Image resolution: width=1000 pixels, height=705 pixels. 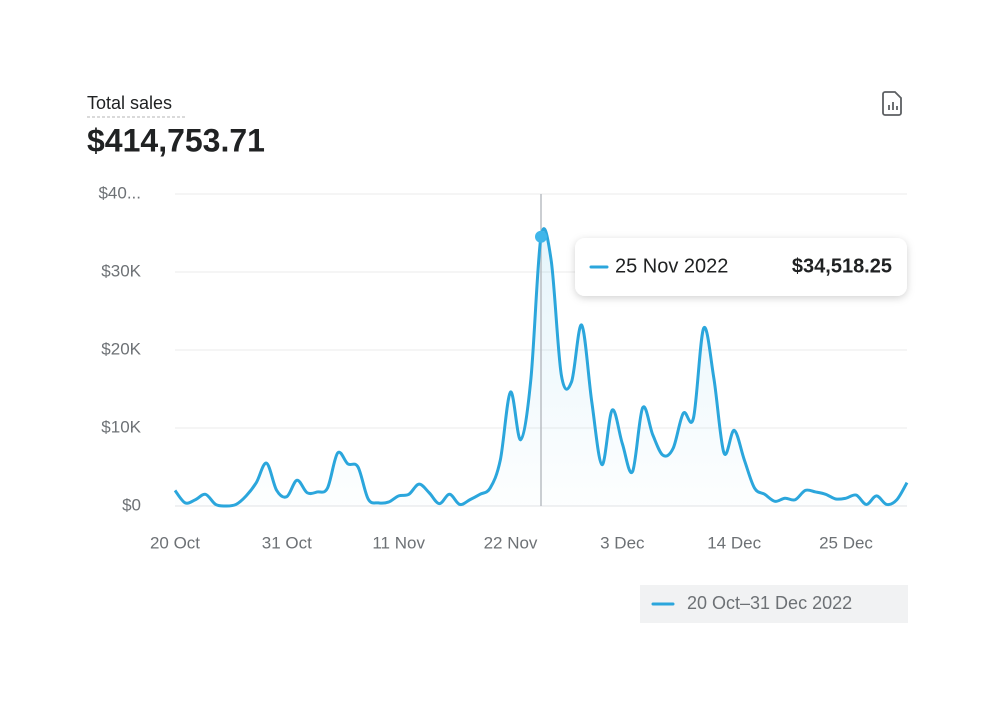 I want to click on x-tick-label: 22 Nov, so click(x=511, y=542).